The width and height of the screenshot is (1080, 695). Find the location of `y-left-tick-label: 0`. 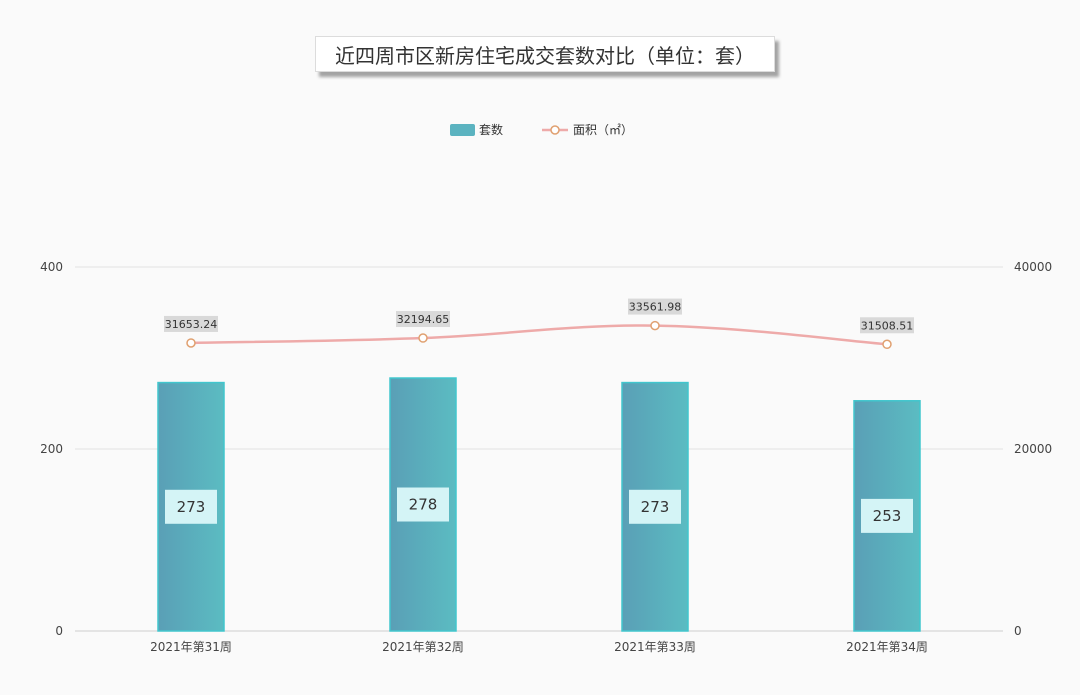

y-left-tick-label: 0 is located at coordinates (59, 631).